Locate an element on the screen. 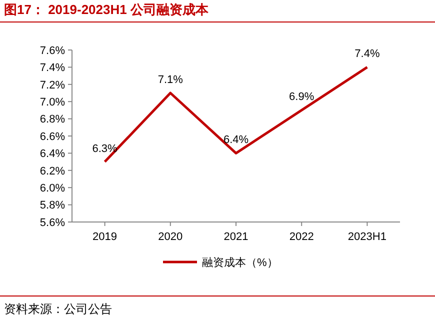 The height and width of the screenshot is (320, 435). y-tick-label: 7.0% is located at coordinates (53, 102).